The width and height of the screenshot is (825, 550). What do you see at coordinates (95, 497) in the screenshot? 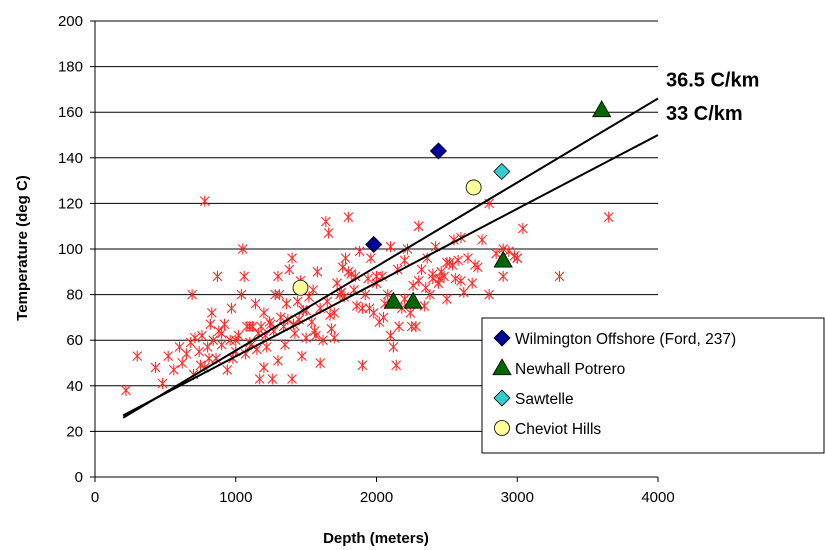
I see `x-tick-label: 0` at bounding box center [95, 497].